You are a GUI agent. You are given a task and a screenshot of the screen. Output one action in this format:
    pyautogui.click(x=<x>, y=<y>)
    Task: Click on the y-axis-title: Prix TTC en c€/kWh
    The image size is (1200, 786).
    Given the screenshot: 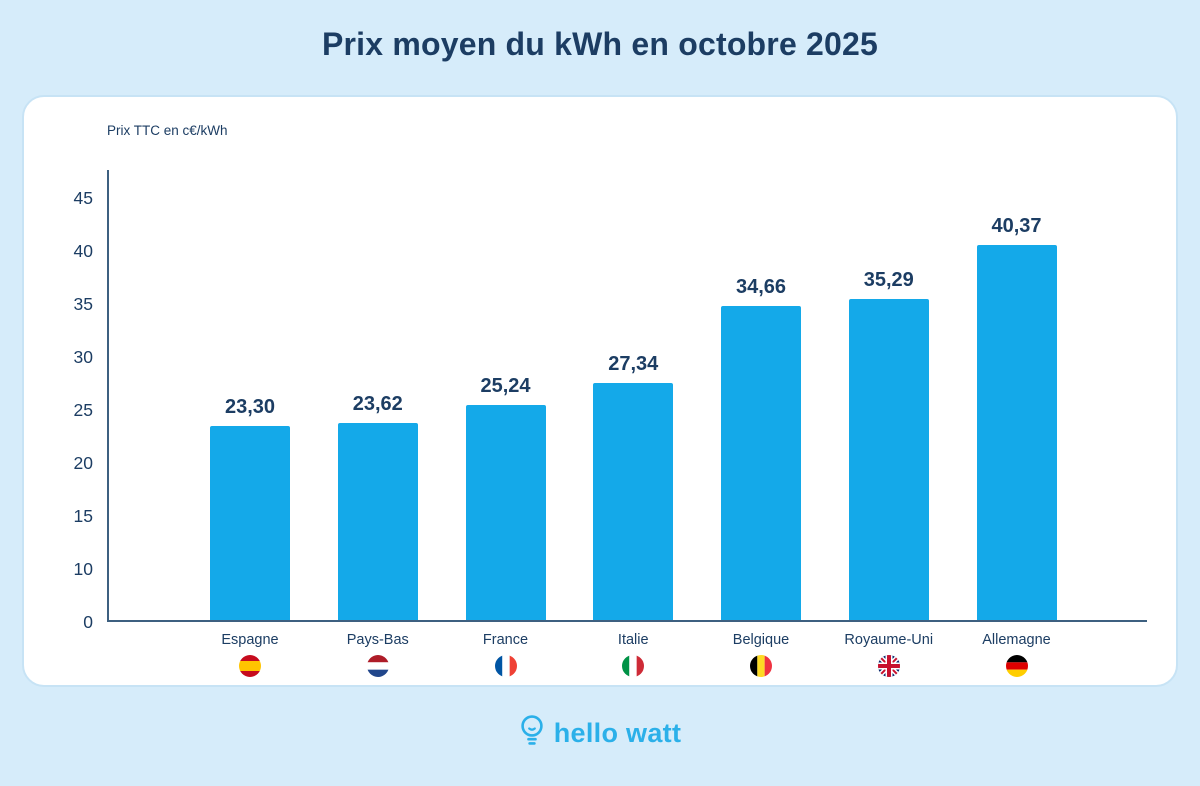 What is the action you would take?
    pyautogui.click(x=167, y=130)
    